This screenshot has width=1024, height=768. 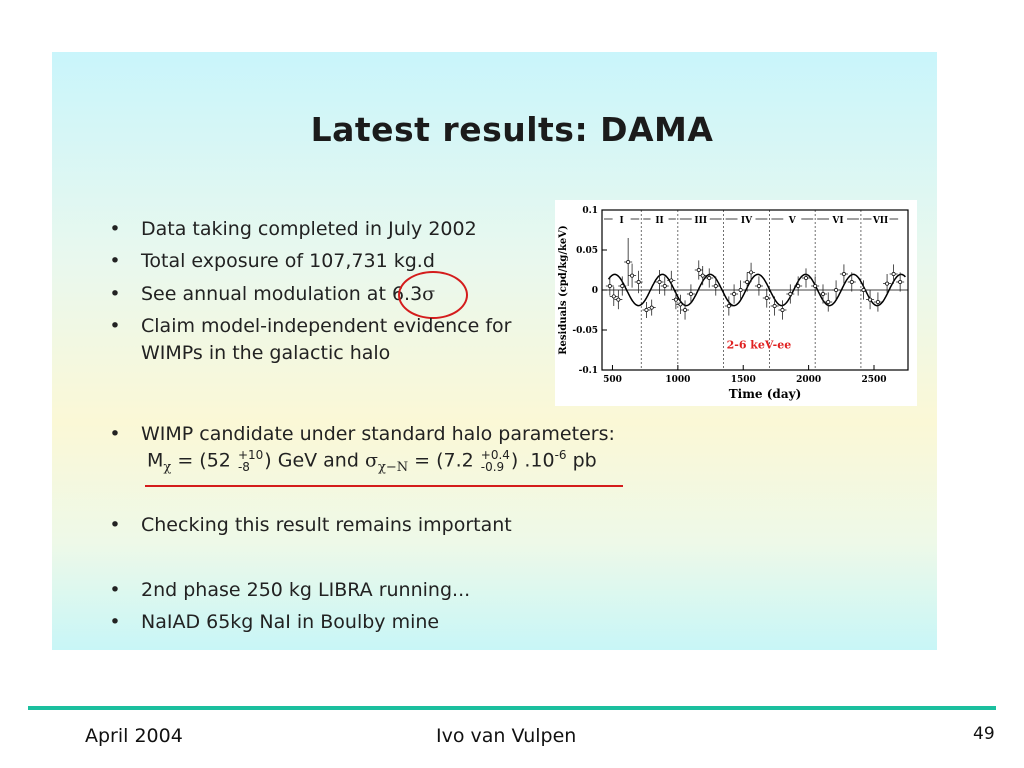 What do you see at coordinates (492, 466) in the screenshot?
I see `cross-section-error-down: -0.9` at bounding box center [492, 466].